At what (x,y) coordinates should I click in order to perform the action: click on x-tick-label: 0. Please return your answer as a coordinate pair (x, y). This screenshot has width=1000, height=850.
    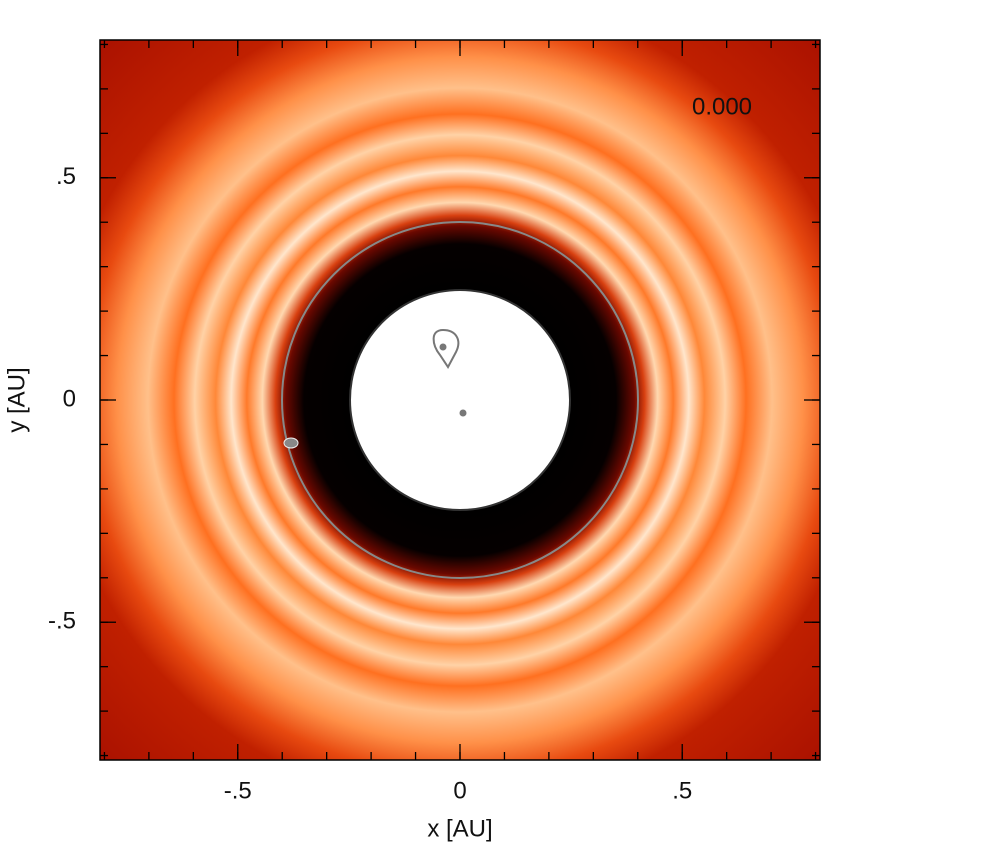
    Looking at the image, I should click on (459, 790).